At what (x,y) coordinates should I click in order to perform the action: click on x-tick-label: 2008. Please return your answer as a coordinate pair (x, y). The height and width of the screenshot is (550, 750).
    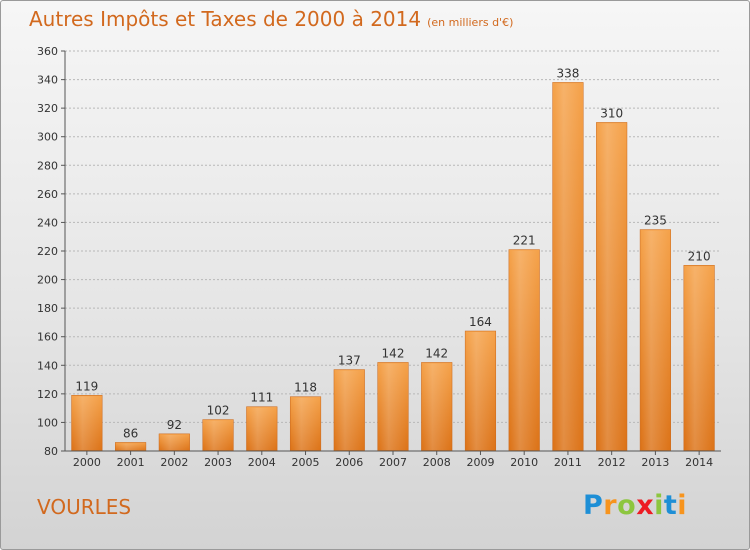
    Looking at the image, I should click on (437, 462).